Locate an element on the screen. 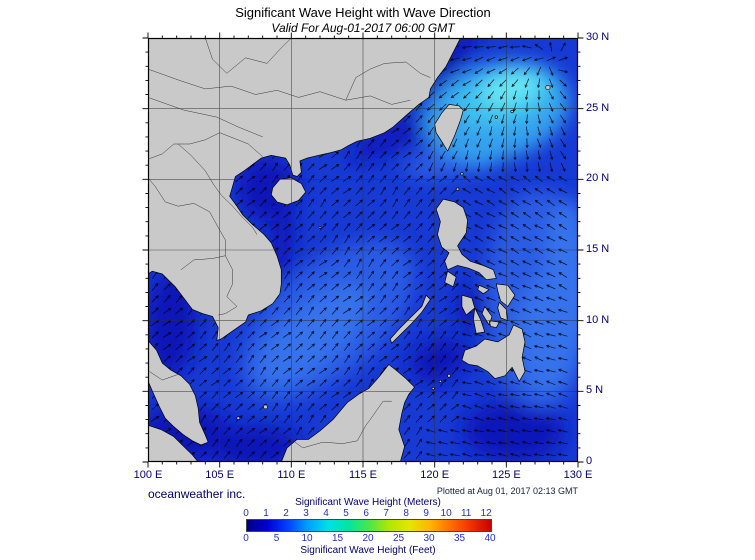 The width and height of the screenshot is (755, 560). latitude-axis-labels: 30 N 25 N 20 N 15 N 10 N 5 N 0 is located at coordinates (609, 249).